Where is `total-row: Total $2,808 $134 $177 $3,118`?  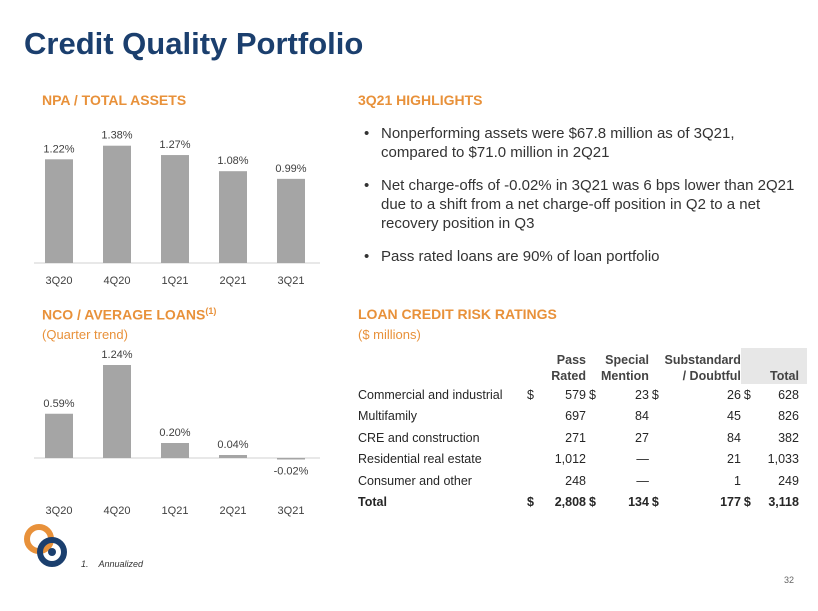 total-row: Total $2,808 $134 $177 $3,118 is located at coordinates (582, 503).